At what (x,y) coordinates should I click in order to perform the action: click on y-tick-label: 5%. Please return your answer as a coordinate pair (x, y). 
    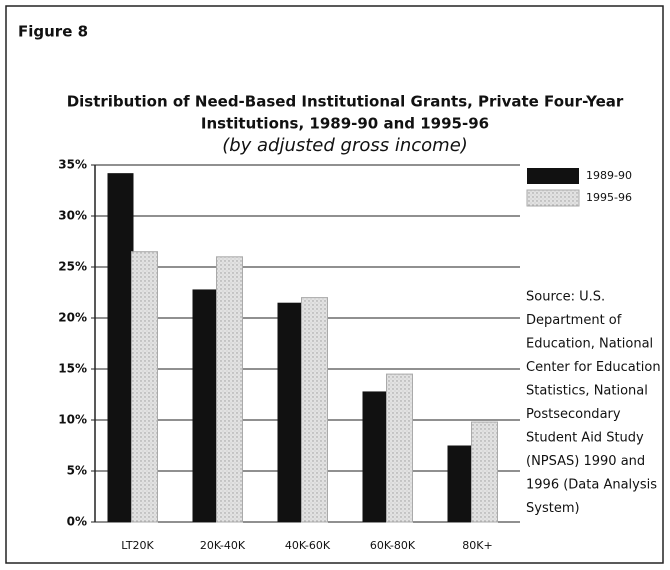
    Looking at the image, I should click on (77, 471).